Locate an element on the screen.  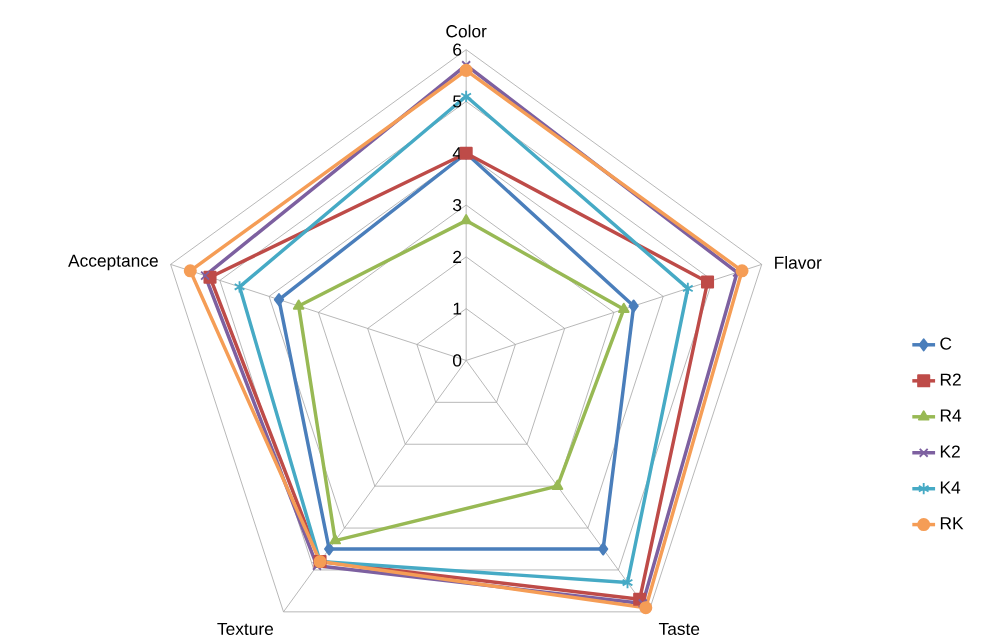
legend-label: R2 is located at coordinates (950, 379).